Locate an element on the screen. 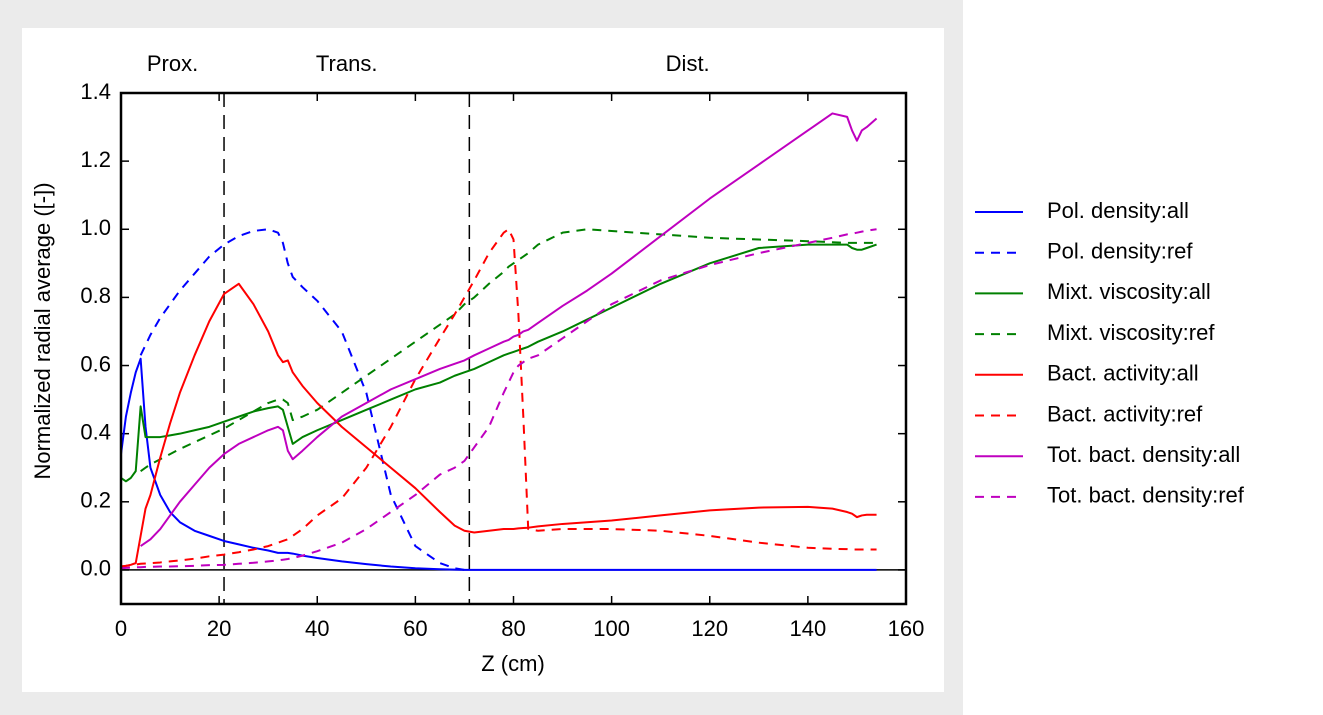 Image resolution: width=1323 pixels, height=715 pixels. y-tick-label: 0.2 is located at coordinates (95, 500).